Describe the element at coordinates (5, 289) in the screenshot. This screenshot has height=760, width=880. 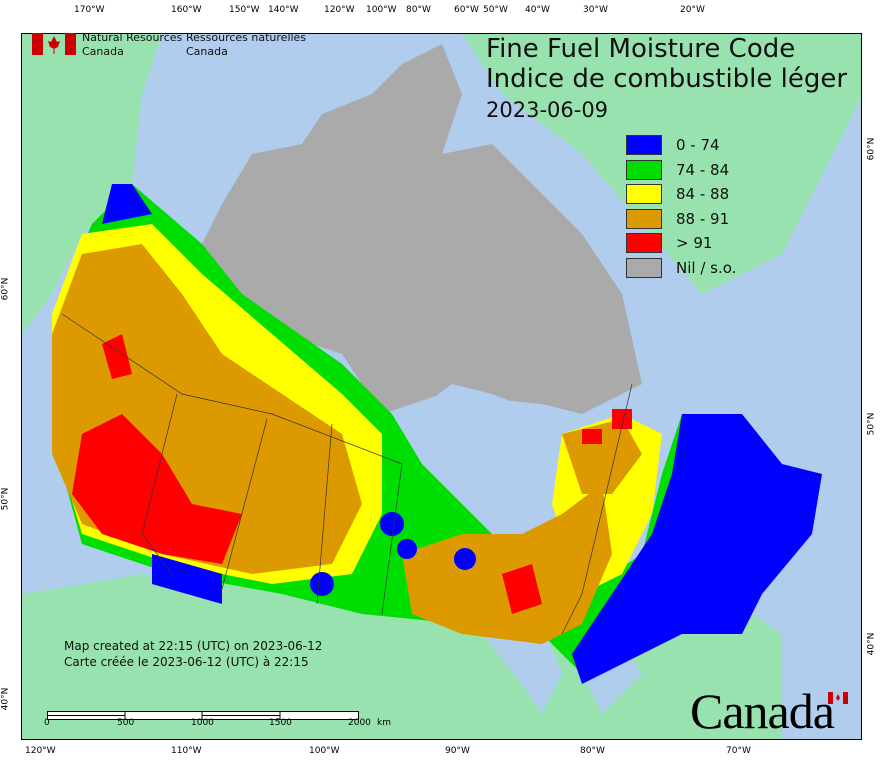
I see `axis-left-label: 60°N` at that location.